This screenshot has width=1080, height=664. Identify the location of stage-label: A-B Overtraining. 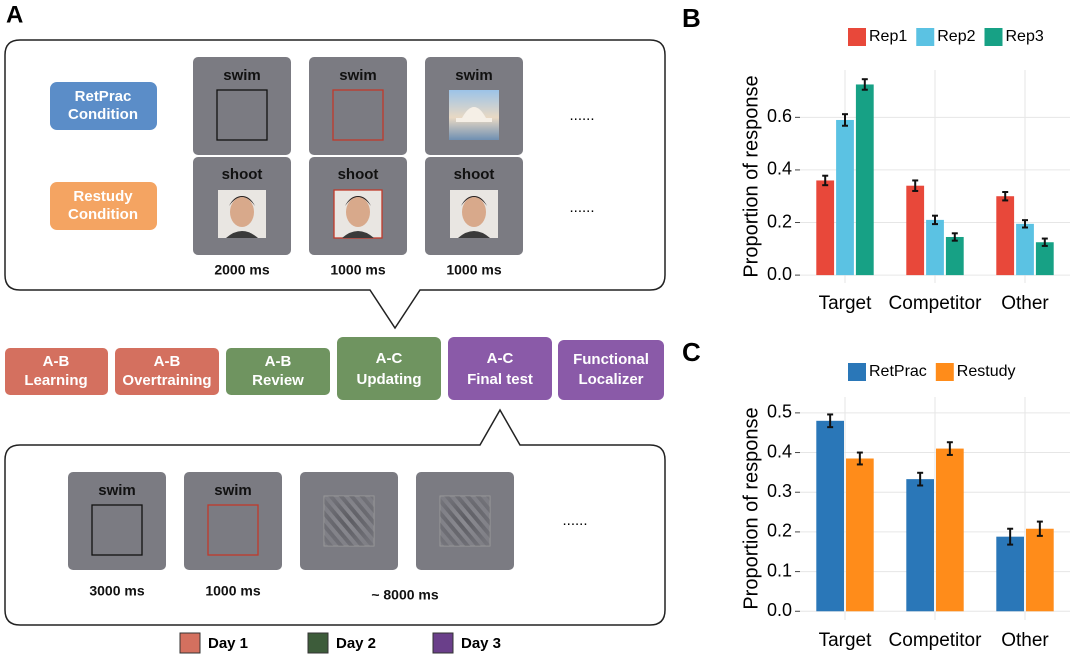
(166, 371).